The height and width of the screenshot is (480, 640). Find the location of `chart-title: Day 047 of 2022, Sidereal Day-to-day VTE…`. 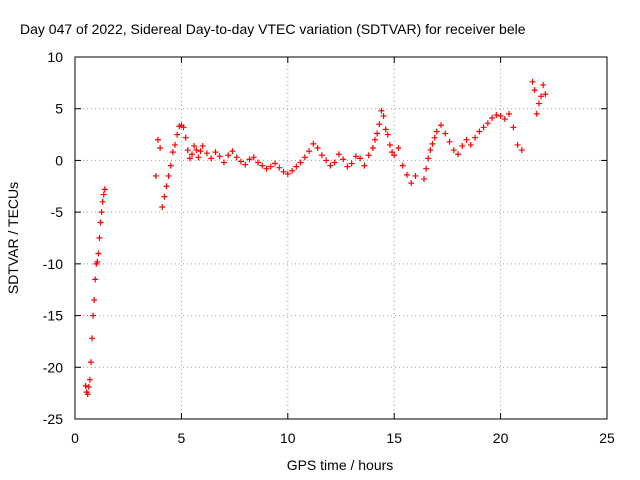

chart-title: Day 047 of 2022, Sidereal Day-to-day VTE… is located at coordinates (273, 29).